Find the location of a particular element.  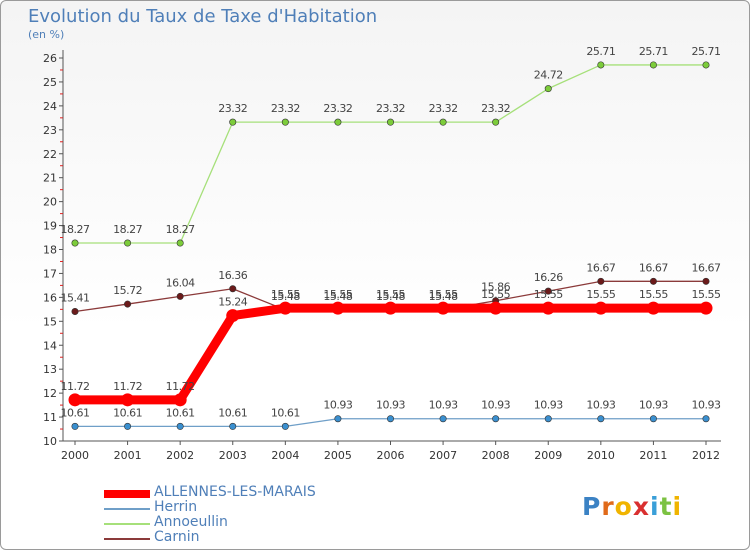

y-tick-label-25: 25 is located at coordinates (50, 82).